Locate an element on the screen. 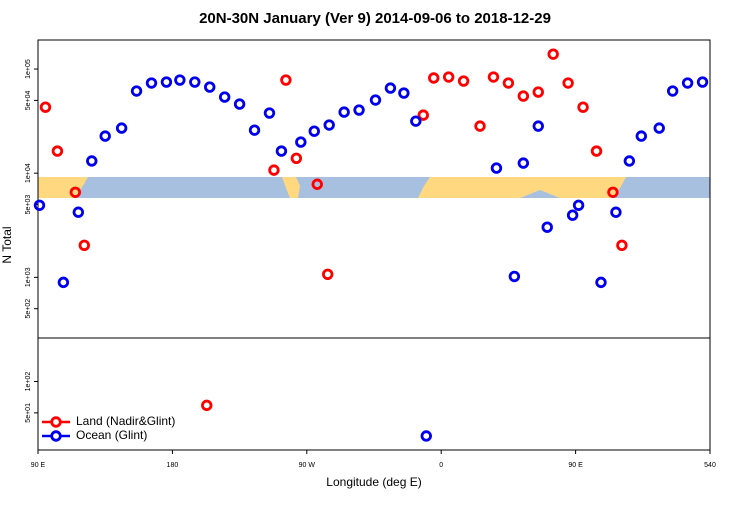 Image resolution: width=750 pixels, height=505 pixels. y-tick-label: 5e+03 is located at coordinates (28, 205).